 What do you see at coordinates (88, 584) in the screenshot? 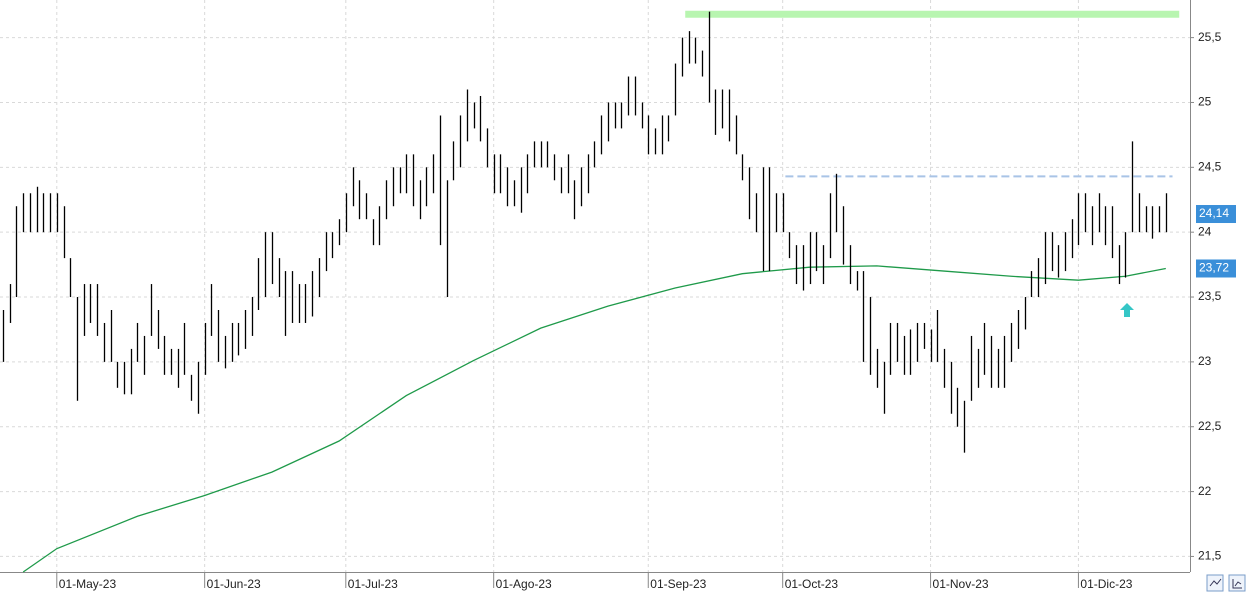
I see `x-tick-label: 01-May-23` at bounding box center [88, 584].